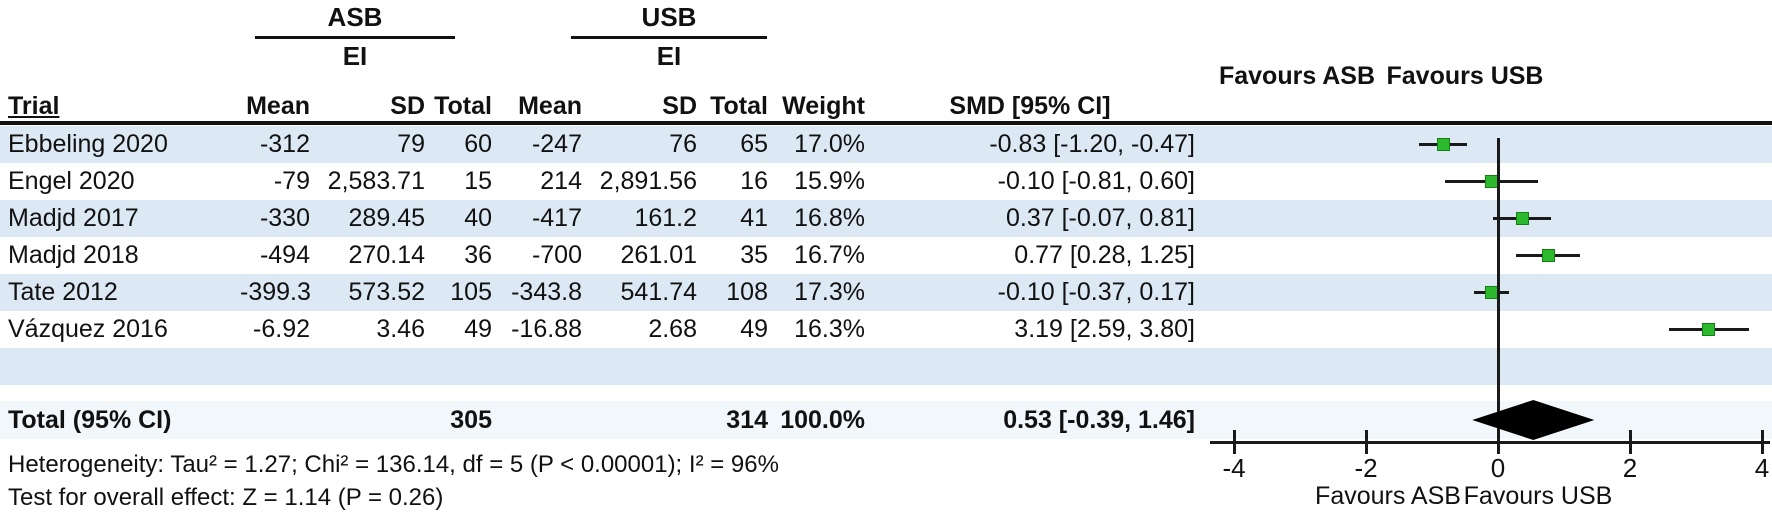 The image size is (1772, 518). What do you see at coordinates (88, 144) in the screenshot?
I see `trial-name: Ebbeling 2020` at bounding box center [88, 144].